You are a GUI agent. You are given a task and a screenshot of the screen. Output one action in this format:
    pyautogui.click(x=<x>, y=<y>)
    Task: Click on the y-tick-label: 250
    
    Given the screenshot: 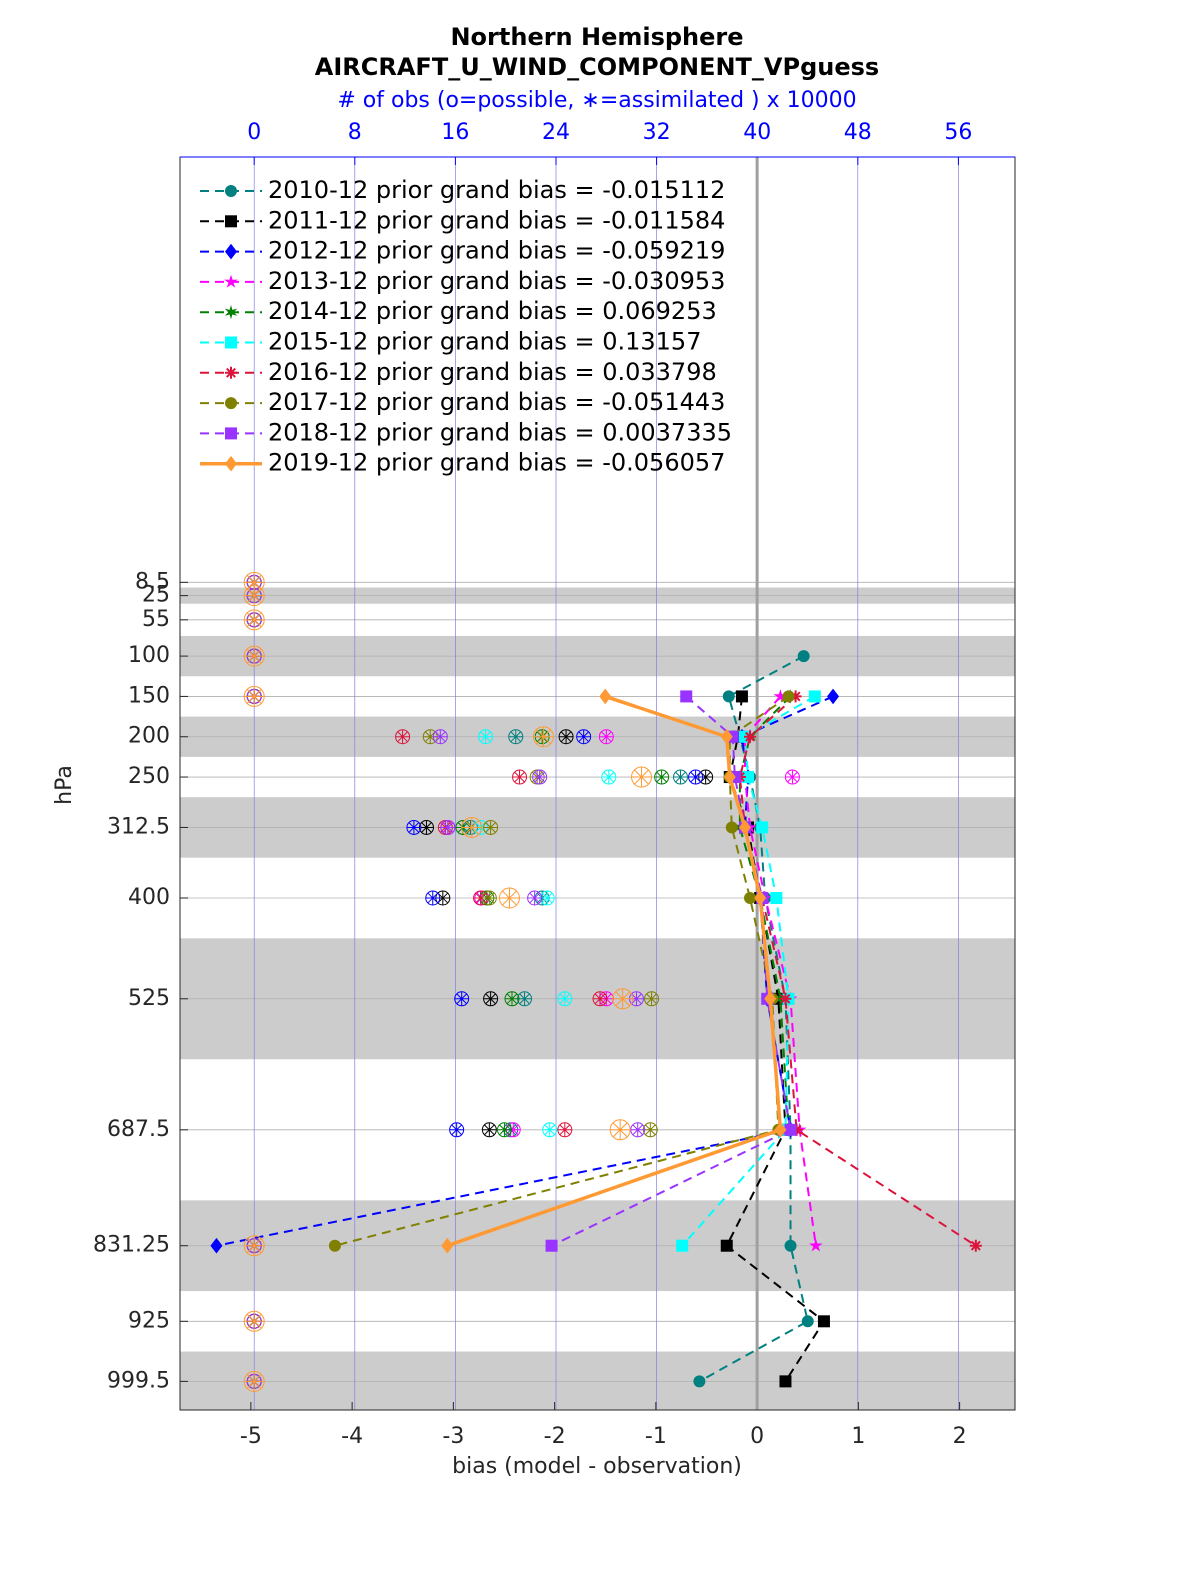 What is the action you would take?
    pyautogui.click(x=149, y=776)
    